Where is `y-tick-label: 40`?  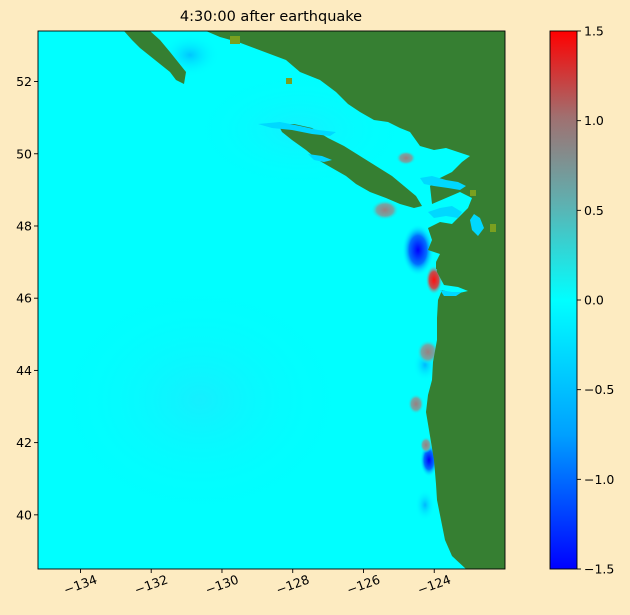
y-tick-label: 40 is located at coordinates (24, 514).